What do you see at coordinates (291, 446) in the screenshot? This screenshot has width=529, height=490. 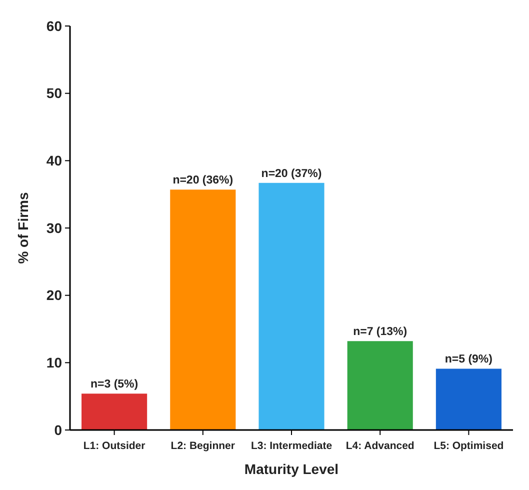 I see `x-tick-label: L3: Intermediate` at bounding box center [291, 446].